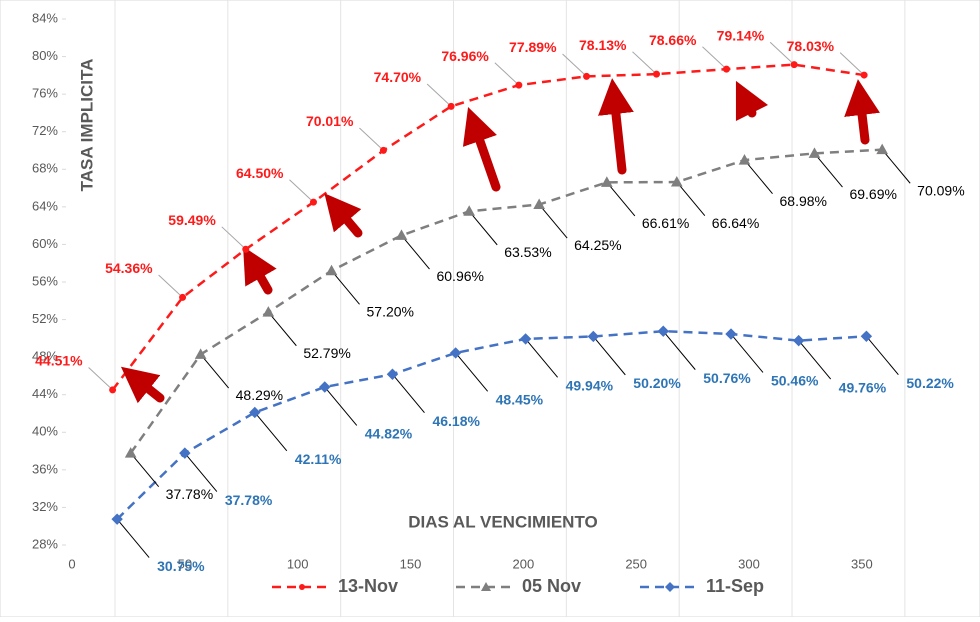 Image resolution: width=980 pixels, height=622 pixels. Describe the element at coordinates (811, 46) in the screenshot. I see `data-label: 78.03%` at that location.